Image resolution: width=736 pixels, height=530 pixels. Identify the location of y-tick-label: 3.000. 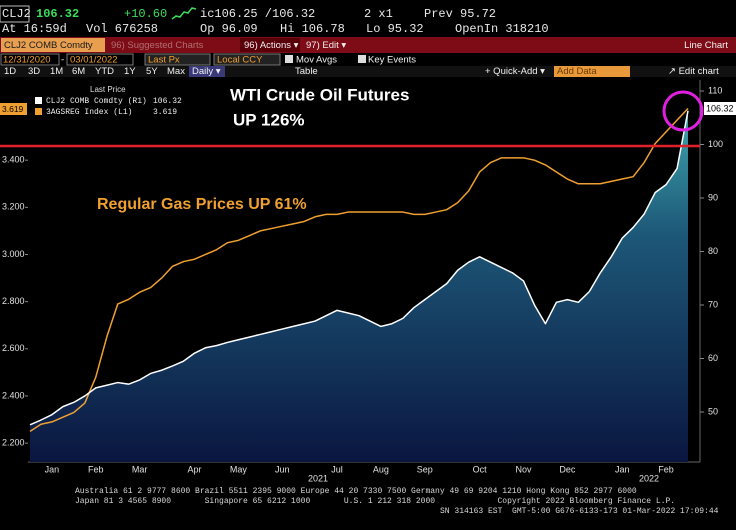
(13, 254).